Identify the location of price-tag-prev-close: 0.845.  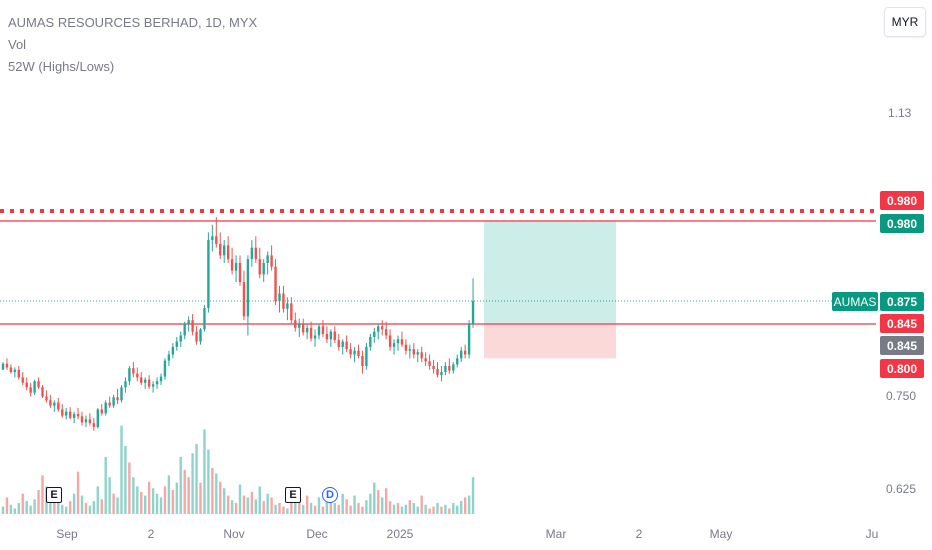
(902, 345).